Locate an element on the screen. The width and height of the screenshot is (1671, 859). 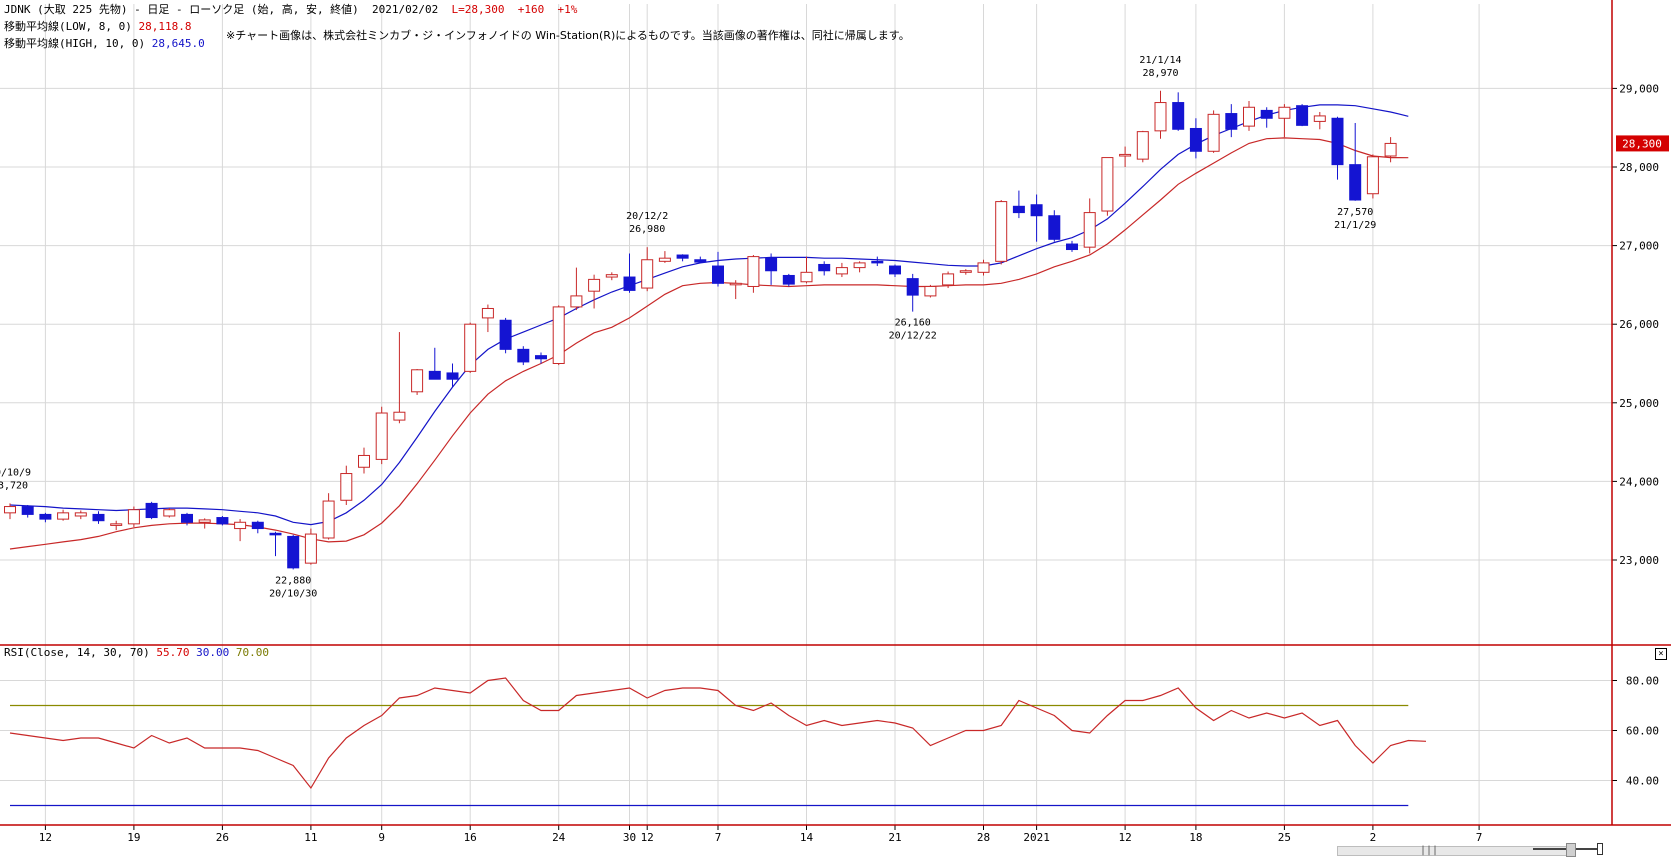
time-tick-label: 18 is located at coordinates (1195, 837).